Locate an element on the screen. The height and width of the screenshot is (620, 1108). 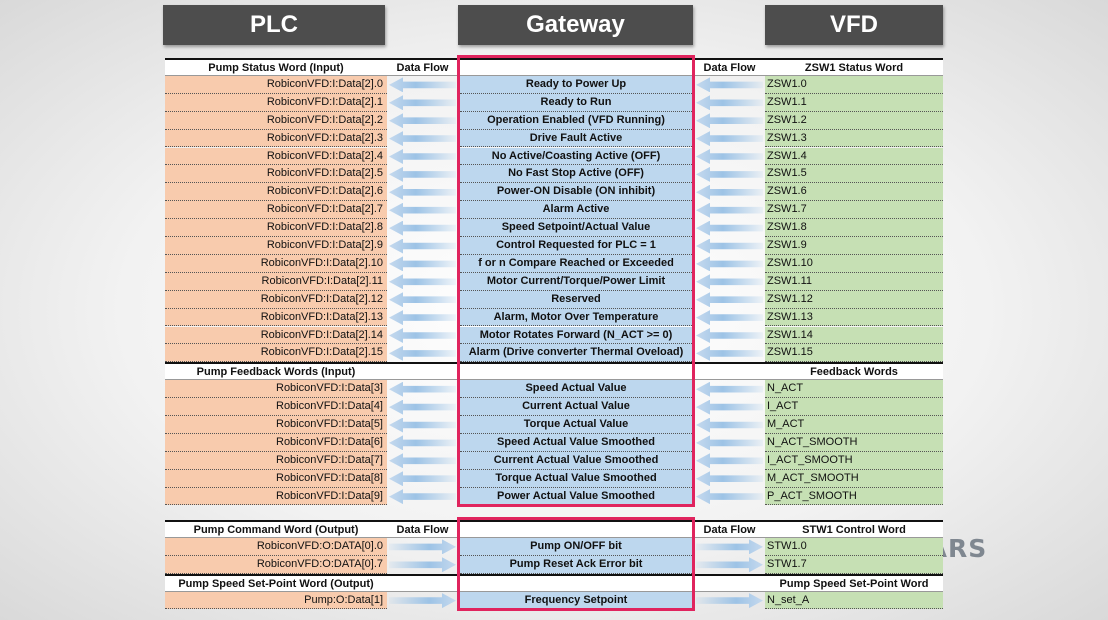
section-header: Pump Speed Set-Point Word (Output) is located at coordinates (276, 582).